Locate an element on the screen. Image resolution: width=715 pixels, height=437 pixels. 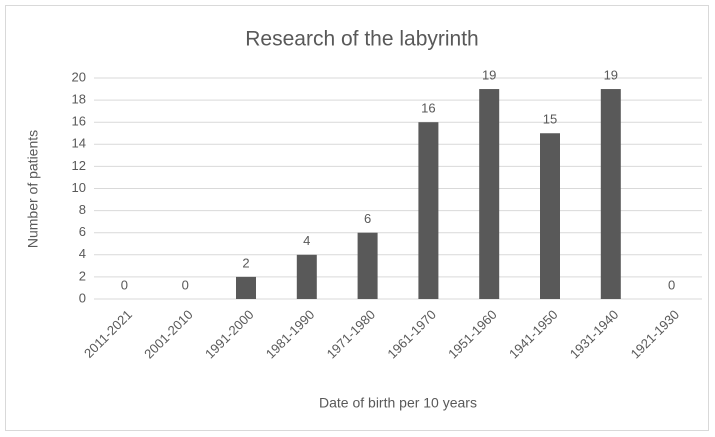
data-label: 16 is located at coordinates (428, 108).